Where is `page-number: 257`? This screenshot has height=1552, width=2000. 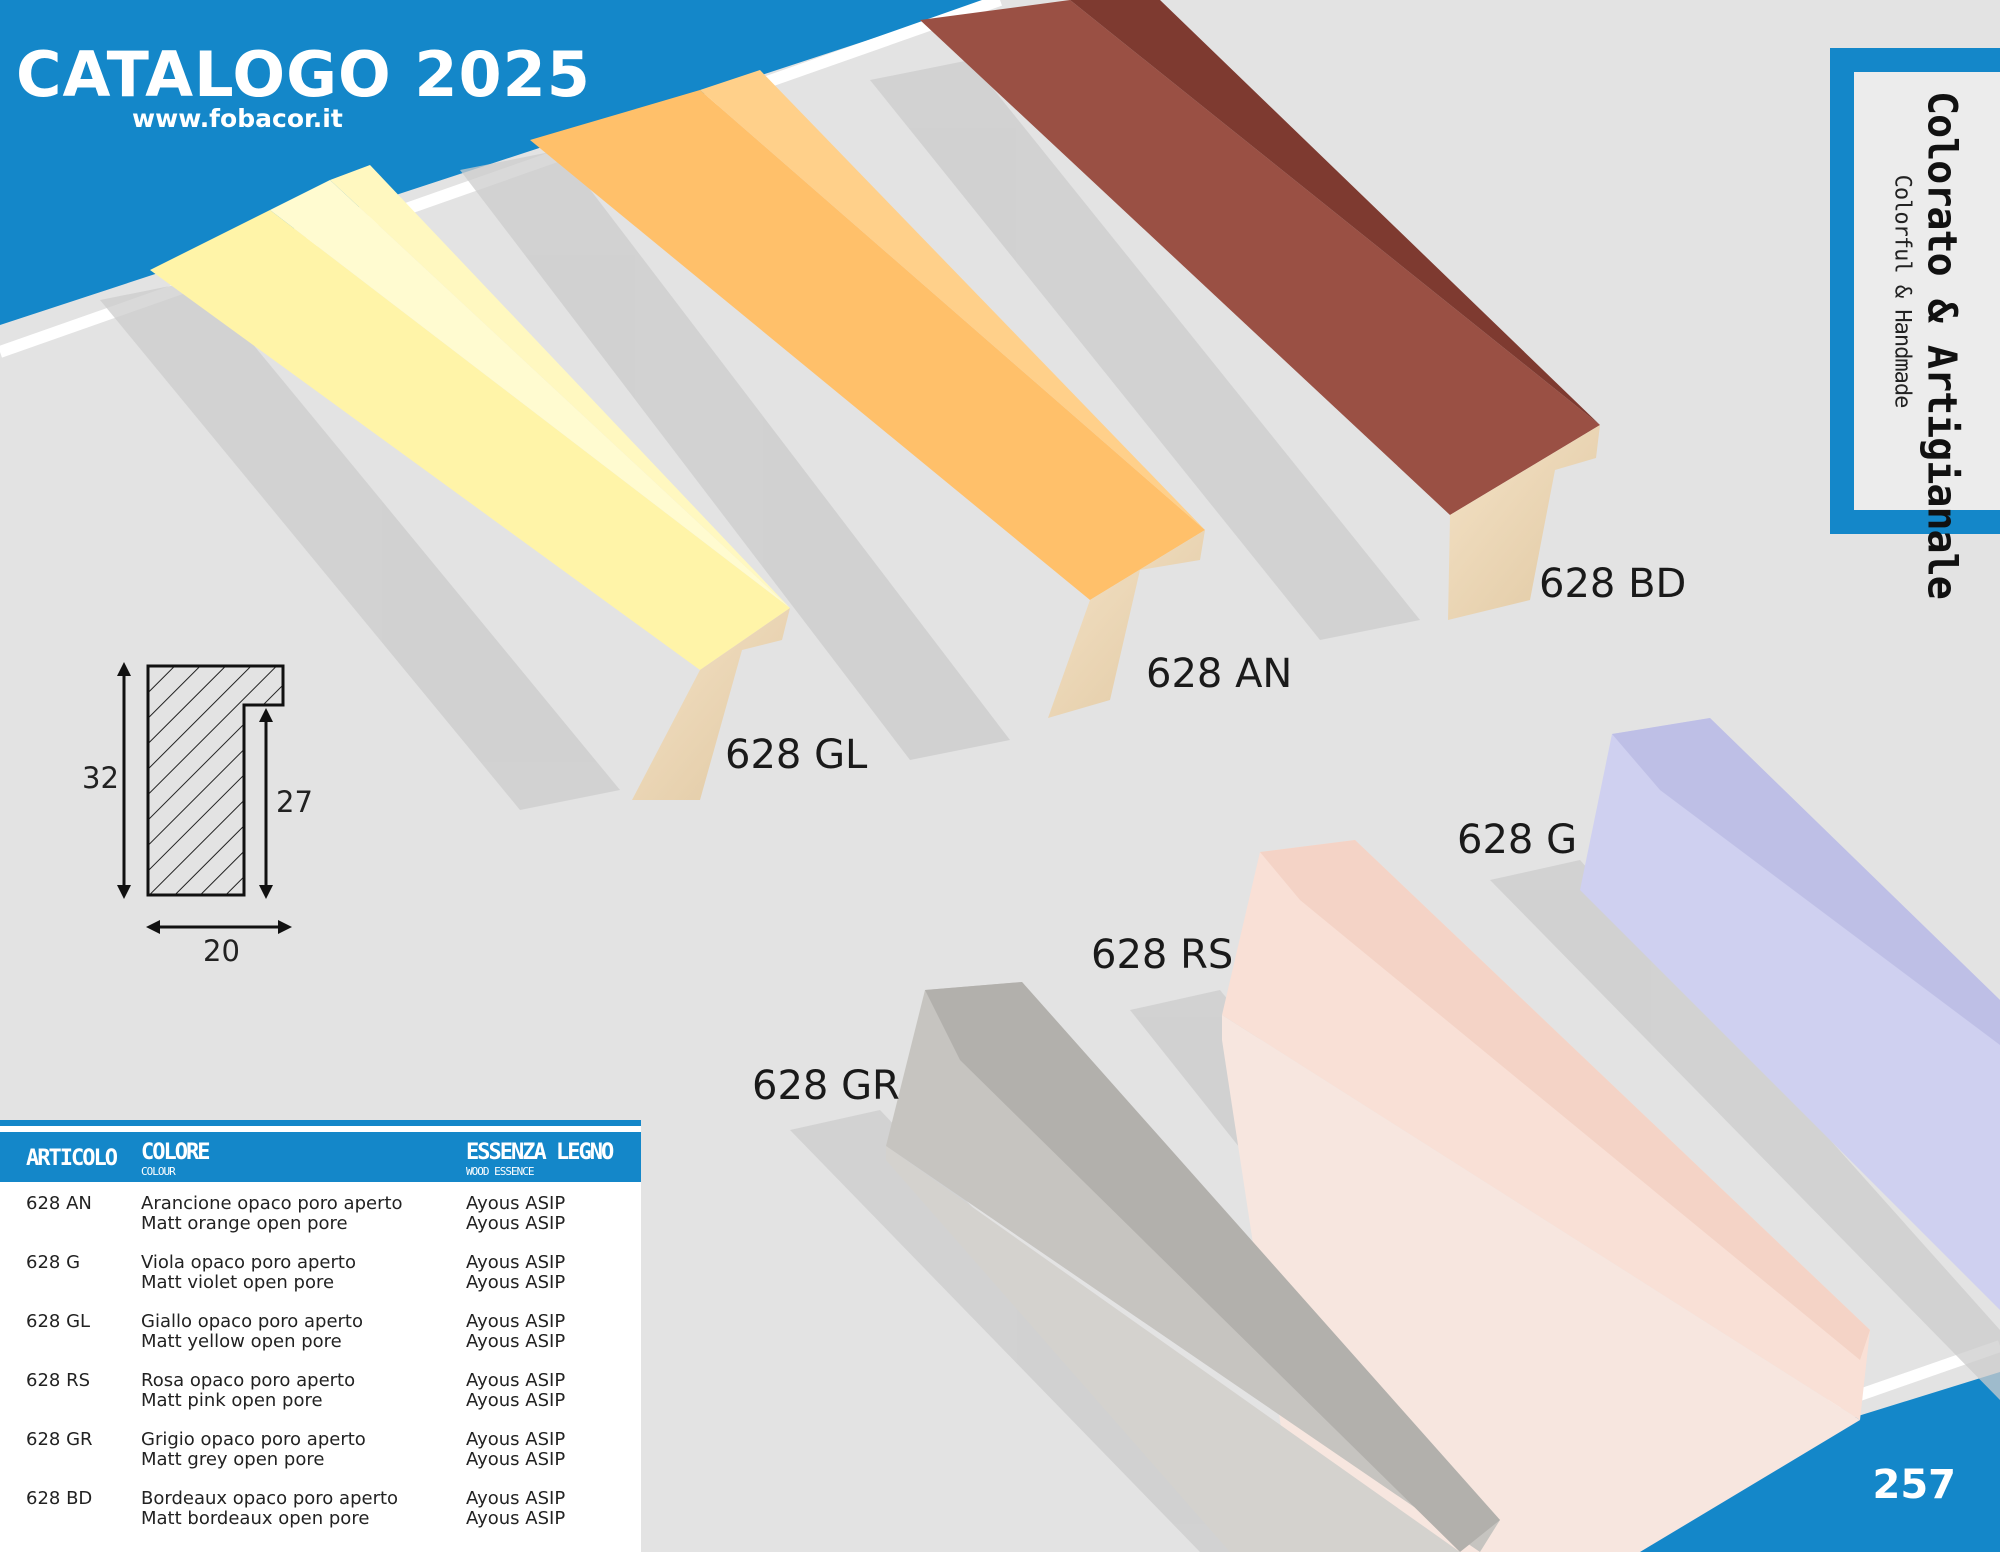 page-number: 257 is located at coordinates (1914, 1485).